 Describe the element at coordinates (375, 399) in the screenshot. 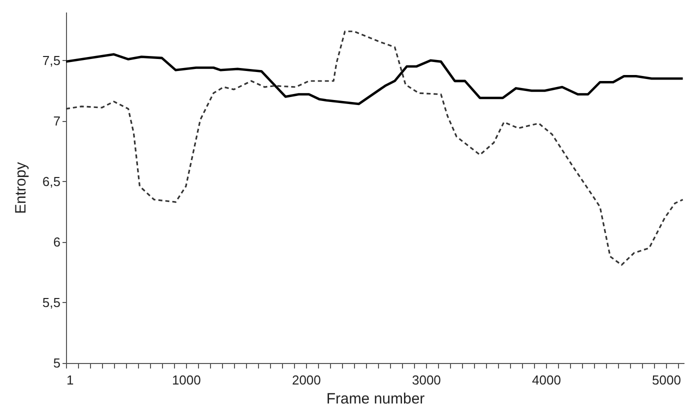

I see `x-axis-title: Frame number` at that location.